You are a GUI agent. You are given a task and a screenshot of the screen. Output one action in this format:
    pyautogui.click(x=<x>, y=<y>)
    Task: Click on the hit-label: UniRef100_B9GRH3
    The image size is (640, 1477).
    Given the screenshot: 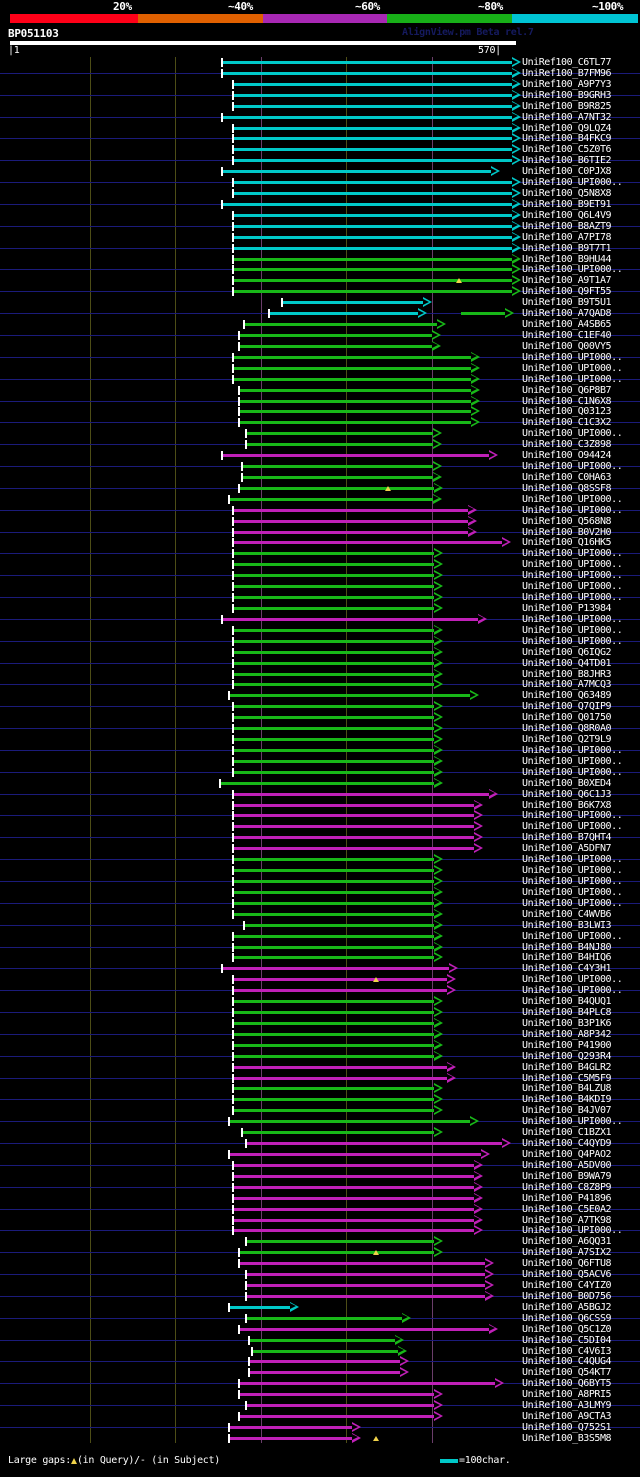 What is the action you would take?
    pyautogui.click(x=567, y=95)
    